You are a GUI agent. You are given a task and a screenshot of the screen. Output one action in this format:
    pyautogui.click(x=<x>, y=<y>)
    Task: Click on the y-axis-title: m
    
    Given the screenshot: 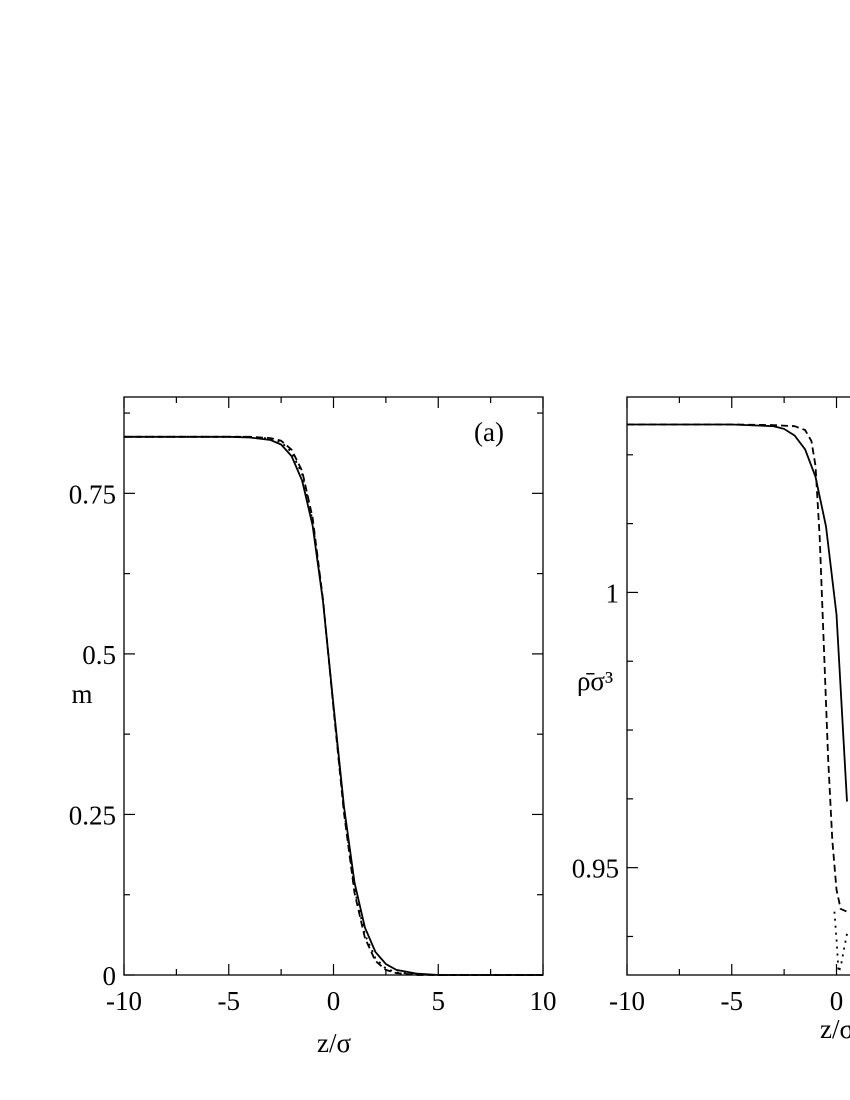 What is the action you would take?
    pyautogui.click(x=81, y=694)
    